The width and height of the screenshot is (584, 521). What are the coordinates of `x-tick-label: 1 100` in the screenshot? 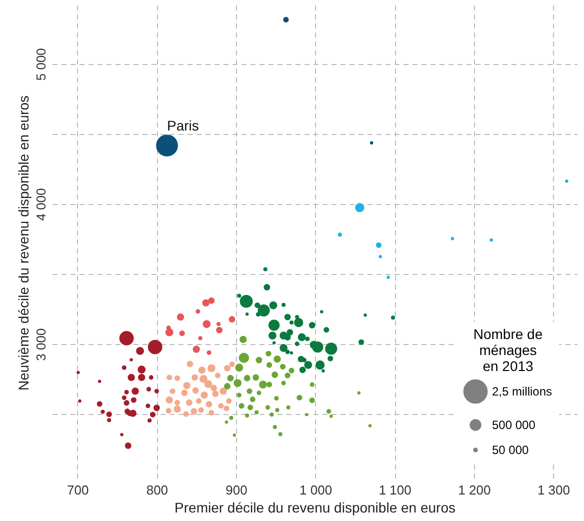 It's located at (395, 490).